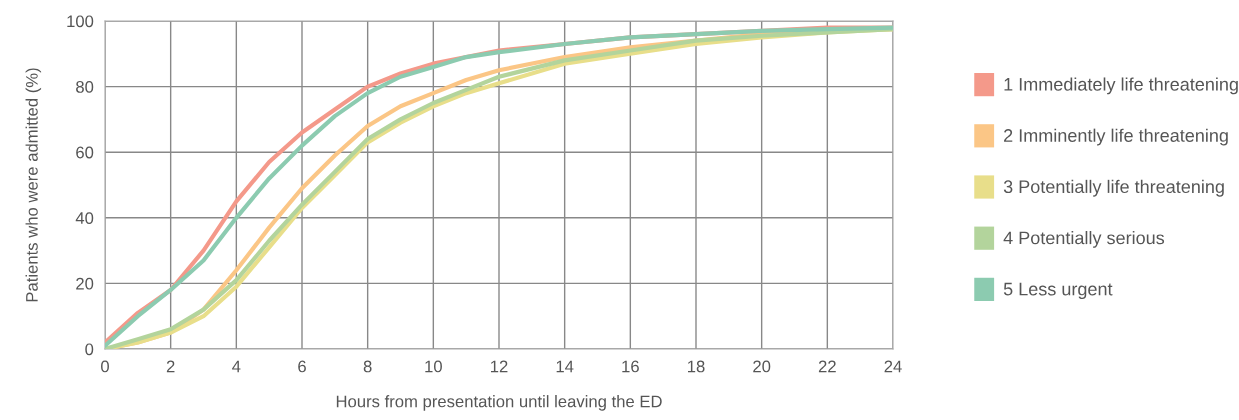 Image resolution: width=1239 pixels, height=420 pixels. I want to click on y-tick-label: 80, so click(85, 87).